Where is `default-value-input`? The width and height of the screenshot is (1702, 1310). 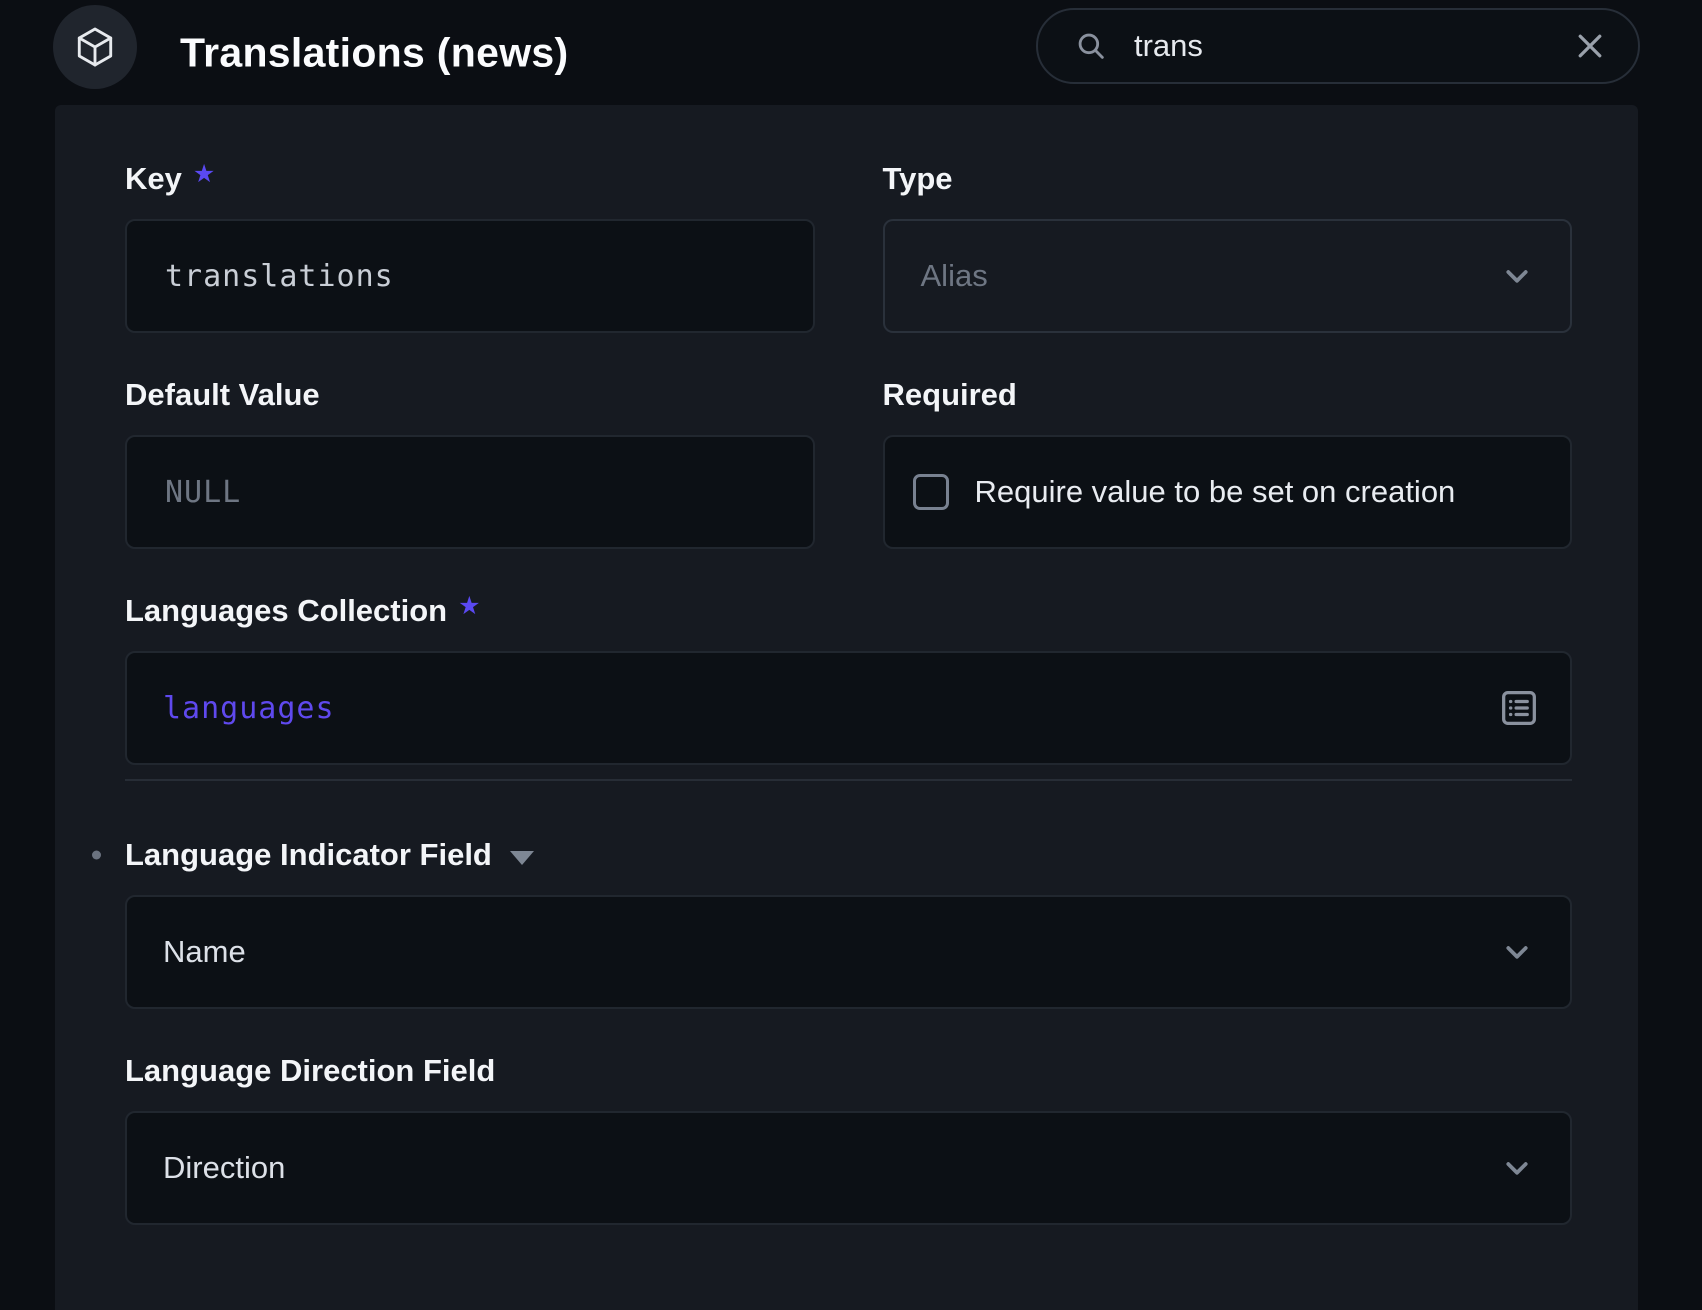 default-value-input is located at coordinates (443, 492).